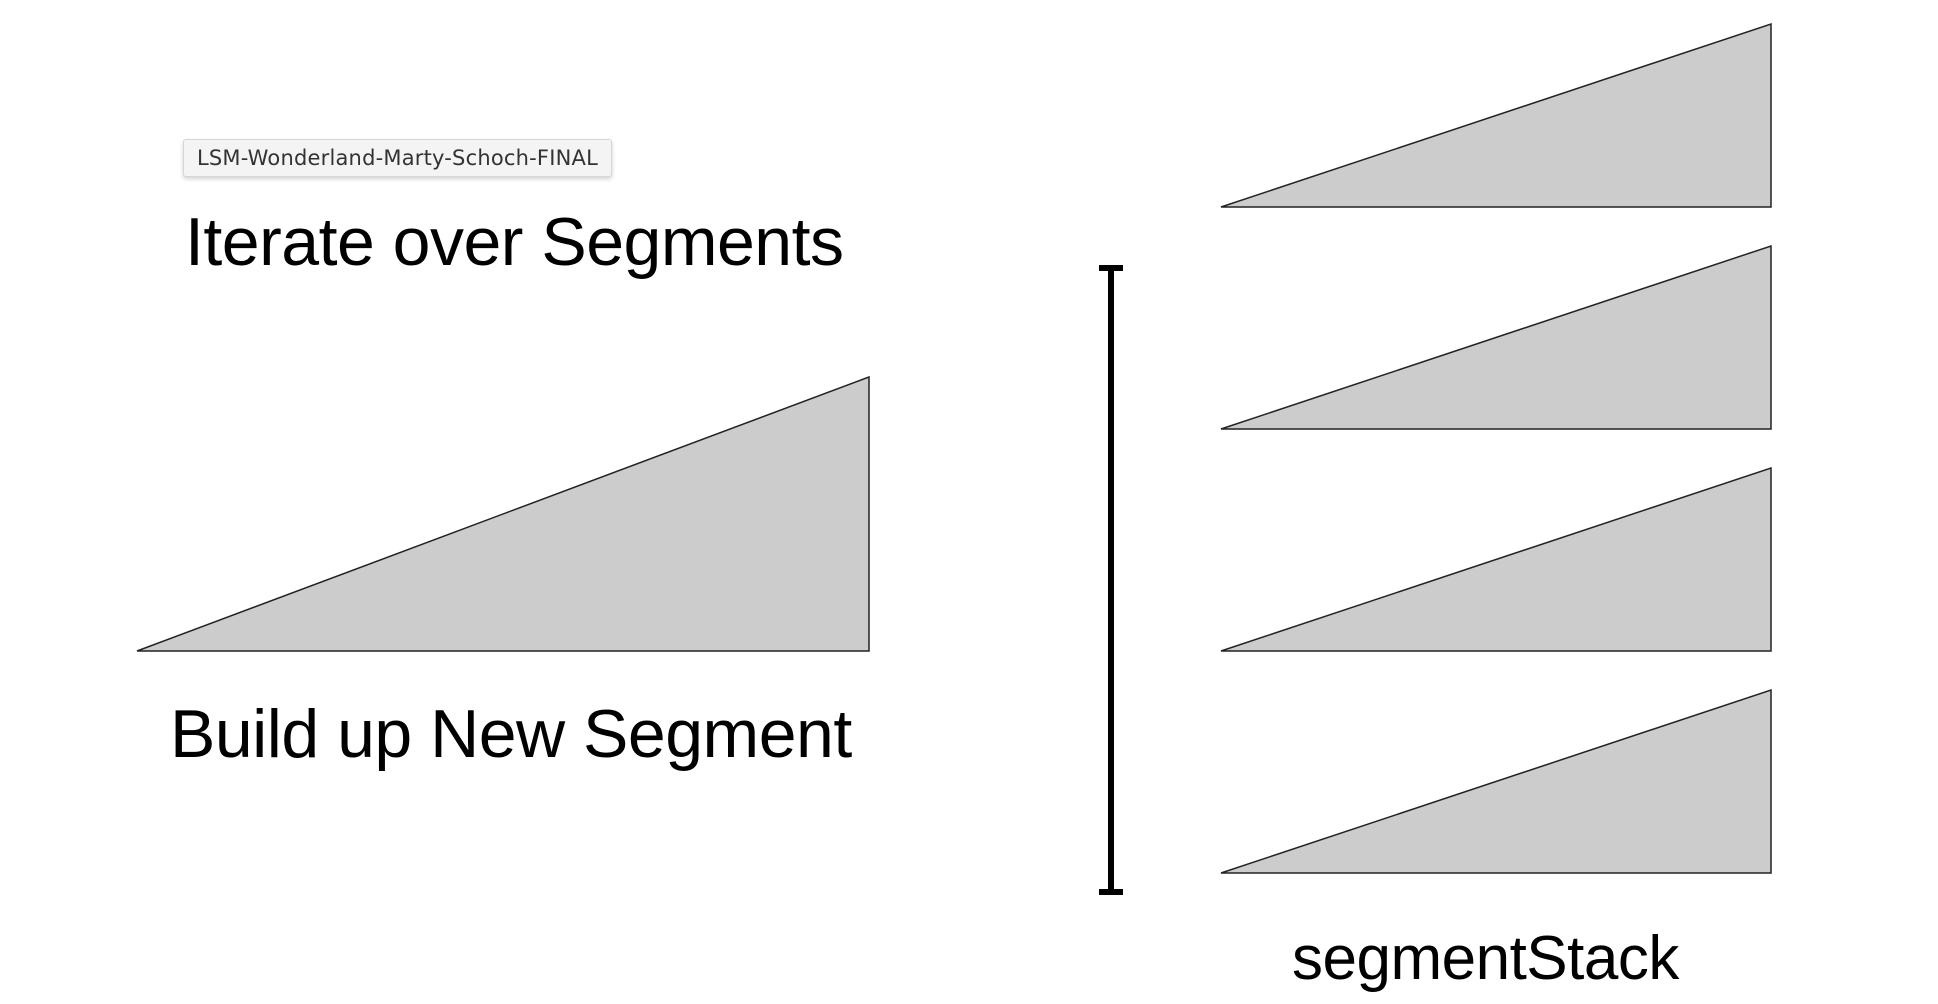 The height and width of the screenshot is (1004, 1938). I want to click on filename-tooltip: LSM-Wonderland-Marty-Schoch-FINAL, so click(397, 158).